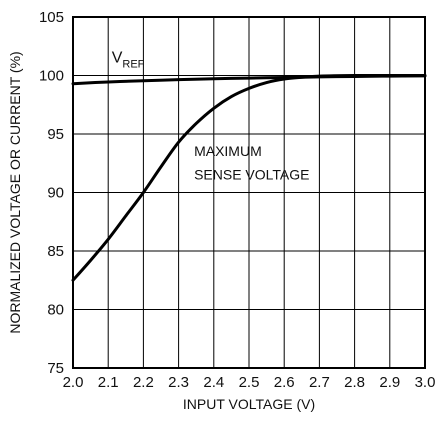 The height and width of the screenshot is (421, 438). What do you see at coordinates (55, 134) in the screenshot?
I see `y-tick-label: 95` at bounding box center [55, 134].